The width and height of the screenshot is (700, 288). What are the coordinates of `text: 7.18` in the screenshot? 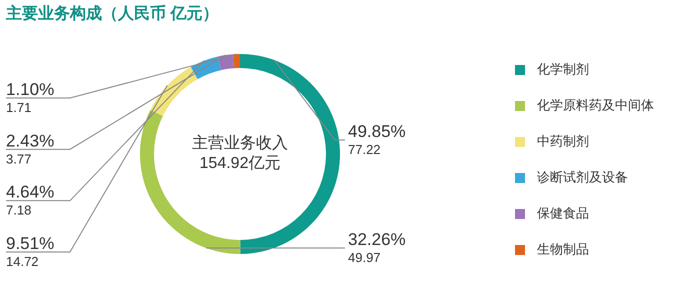 It's located at (19, 210).